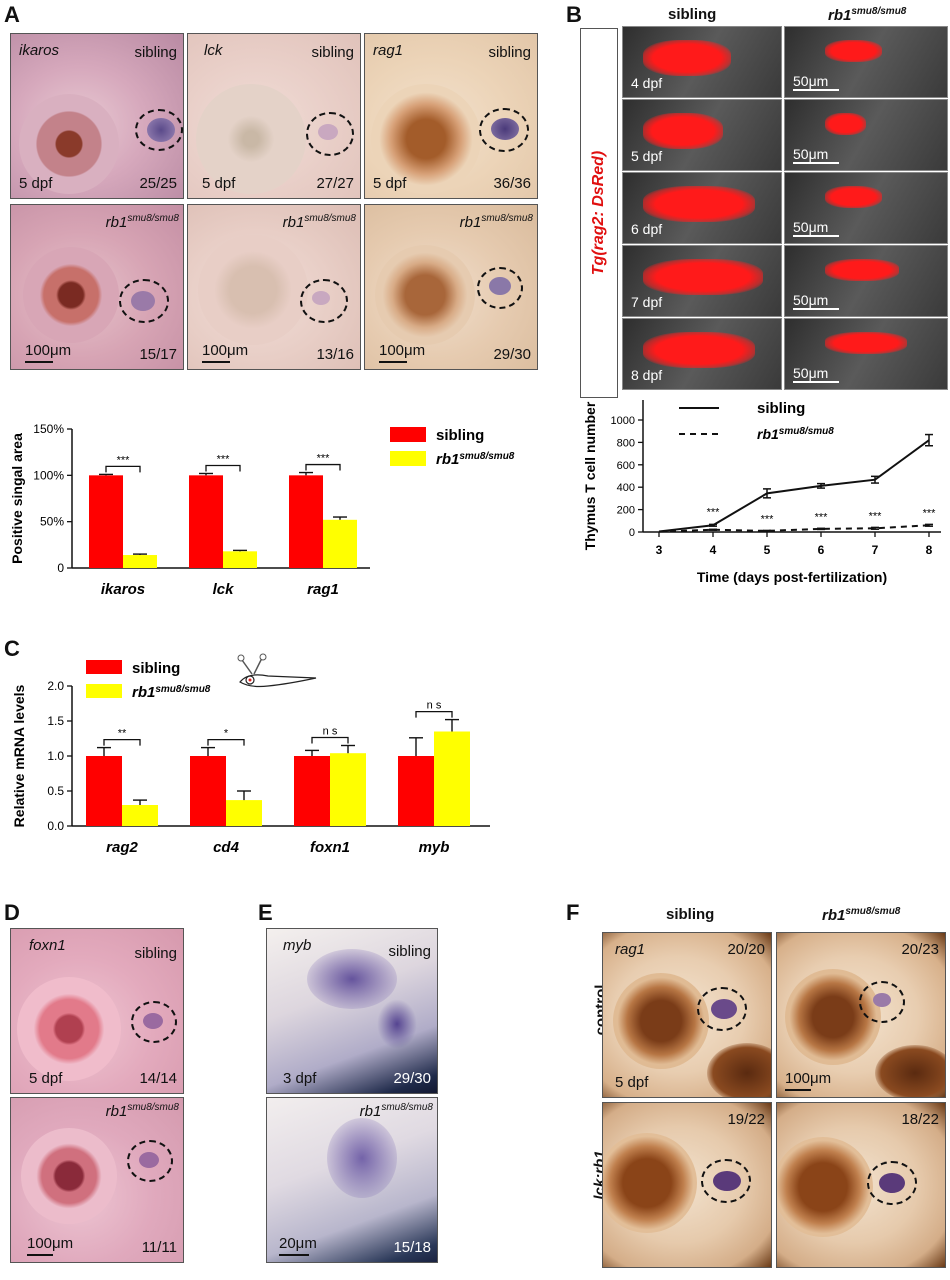  What do you see at coordinates (208, 791) in the screenshot?
I see `bar-cd4-sibling` at bounding box center [208, 791].